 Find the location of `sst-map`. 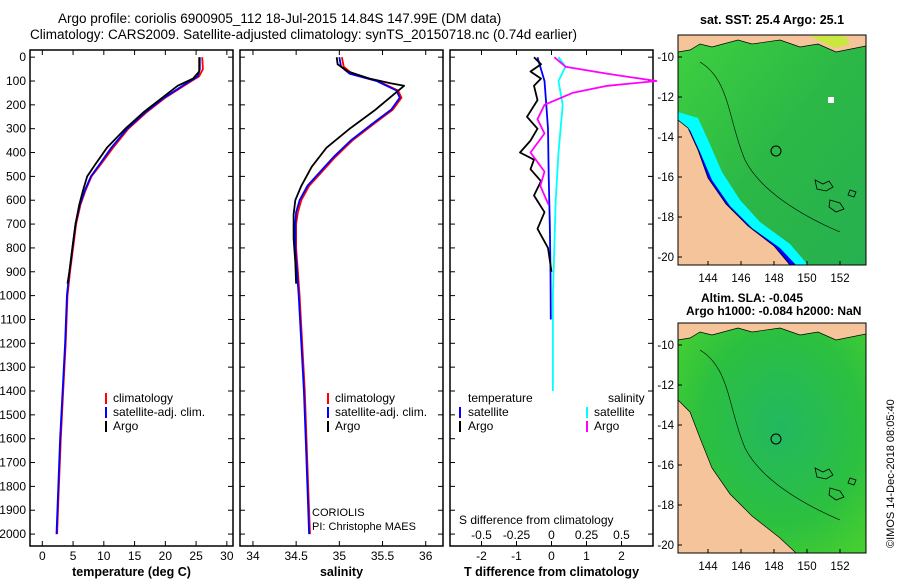

sst-map is located at coordinates (772, 150).